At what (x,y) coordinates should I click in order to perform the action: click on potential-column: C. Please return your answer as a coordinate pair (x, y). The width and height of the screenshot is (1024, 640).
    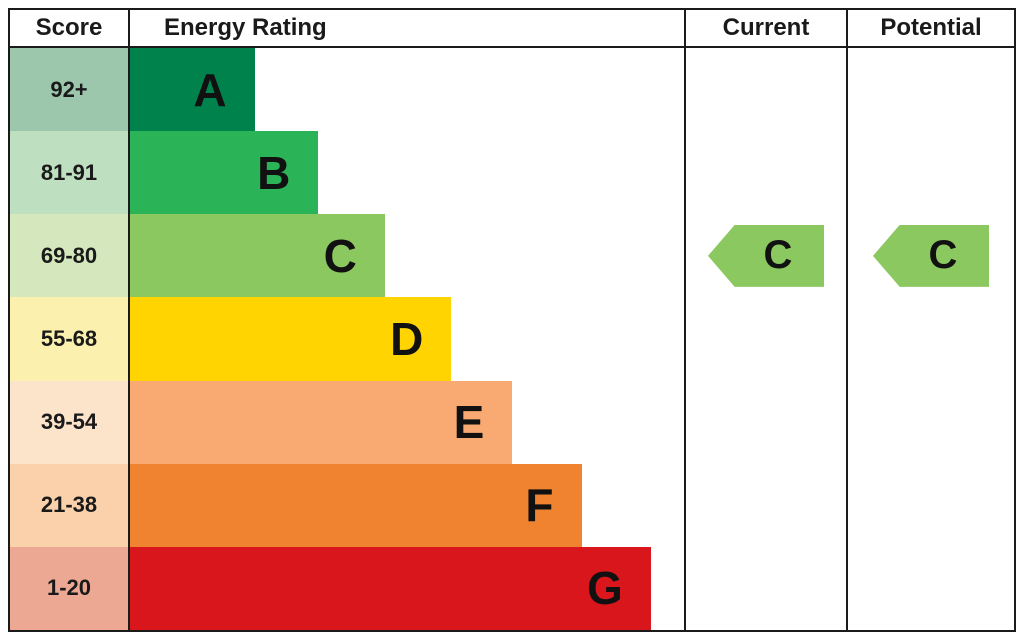
    Looking at the image, I should click on (930, 339).